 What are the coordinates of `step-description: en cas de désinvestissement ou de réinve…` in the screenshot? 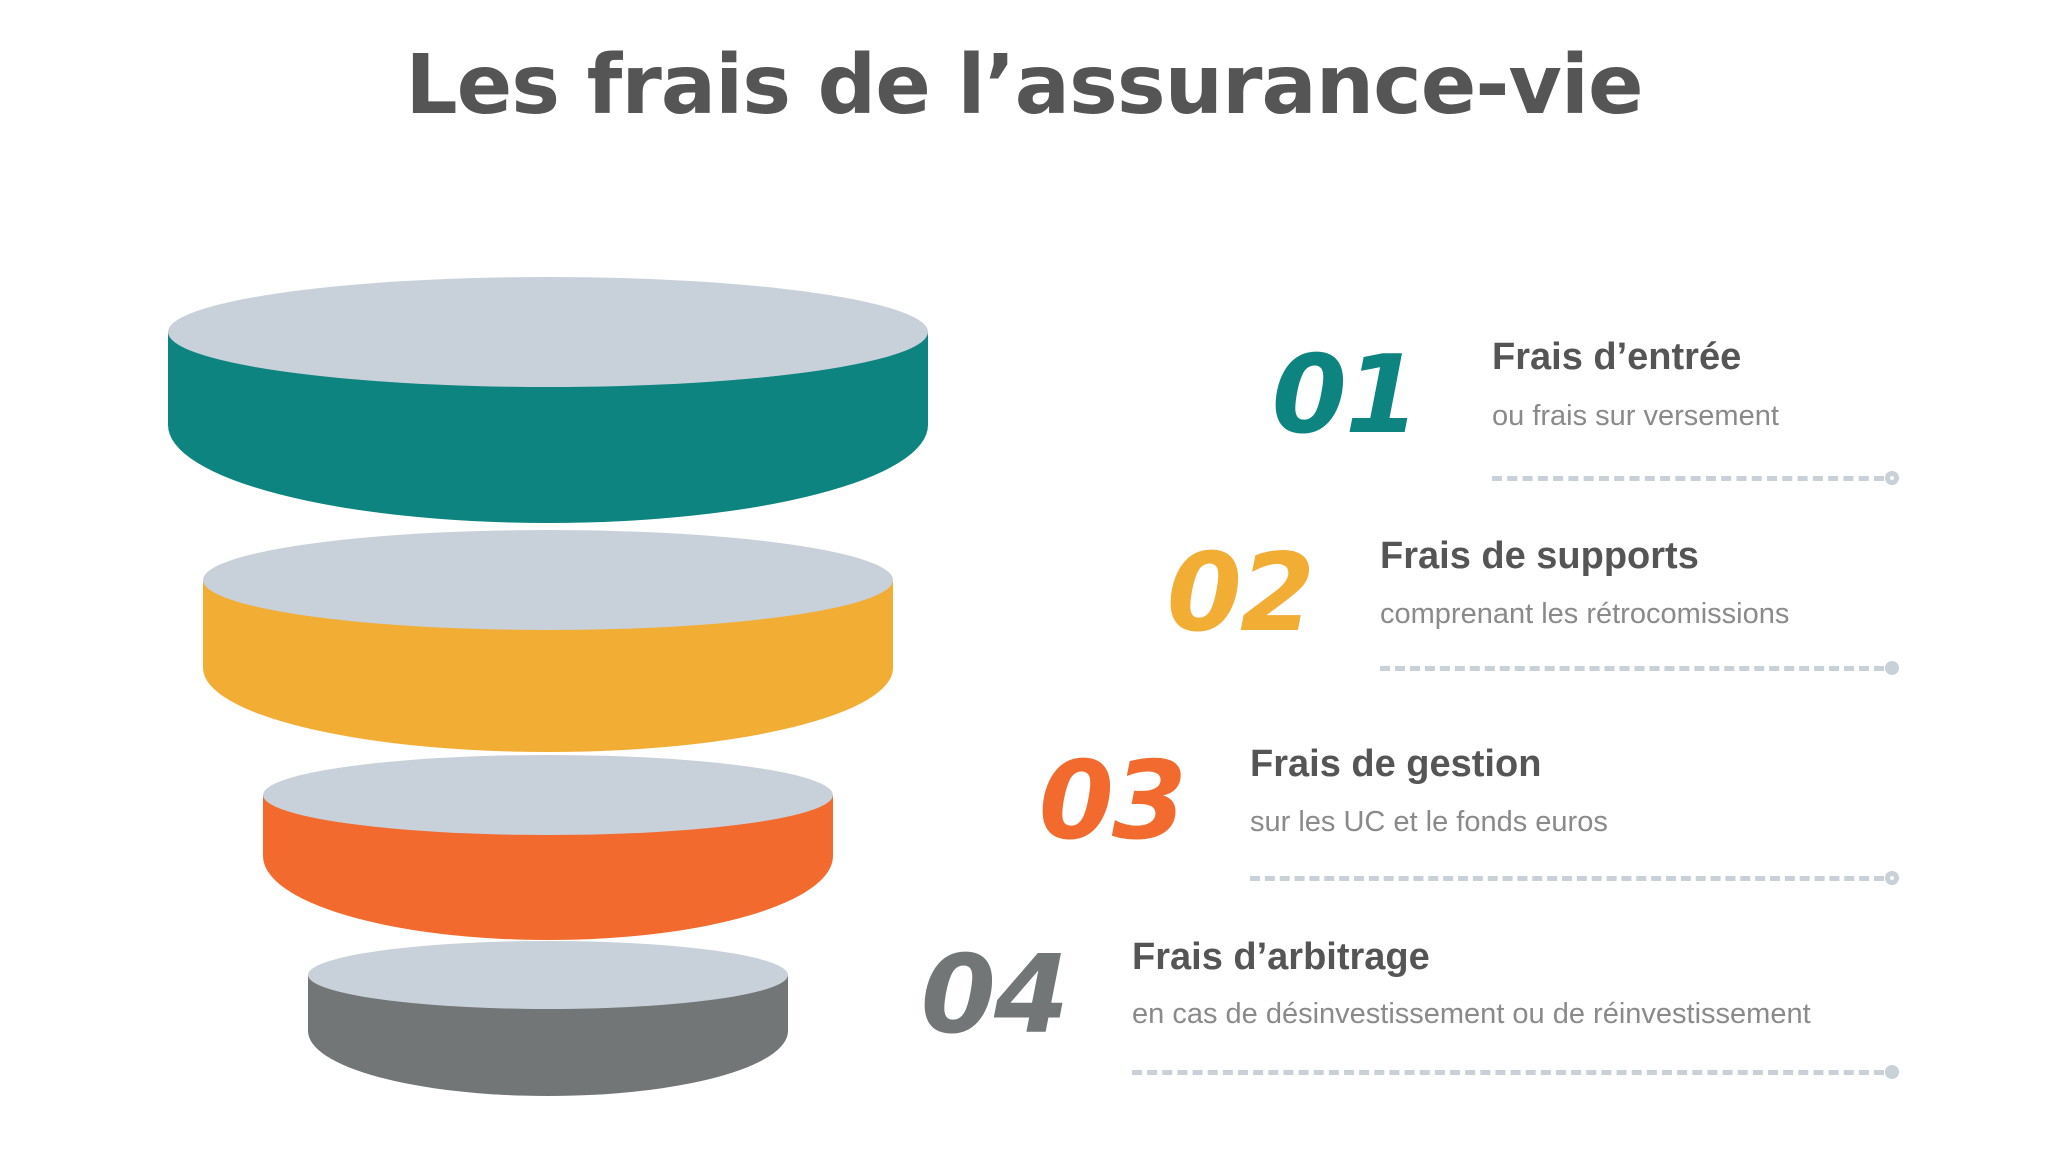 It's located at (1471, 1014).